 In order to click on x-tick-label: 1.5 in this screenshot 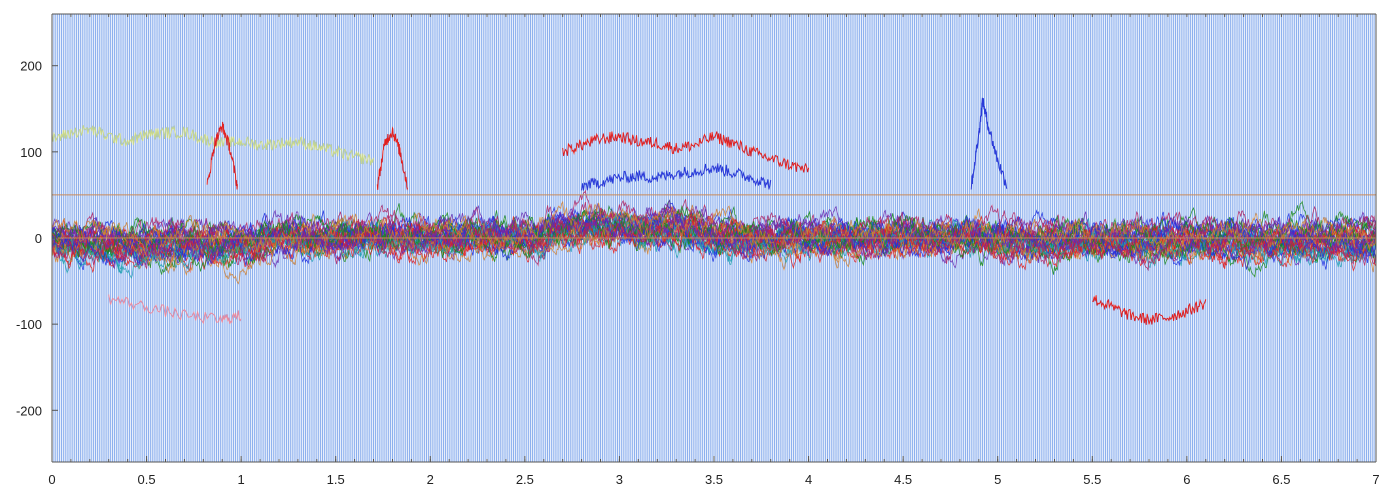, I will do `click(336, 479)`.